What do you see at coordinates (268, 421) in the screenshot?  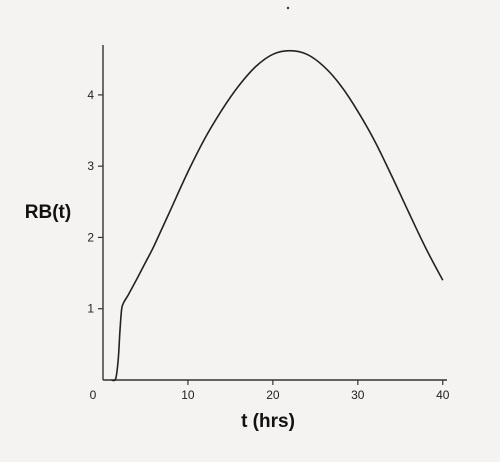 I see `x-axis-label: t (hrs)` at bounding box center [268, 421].